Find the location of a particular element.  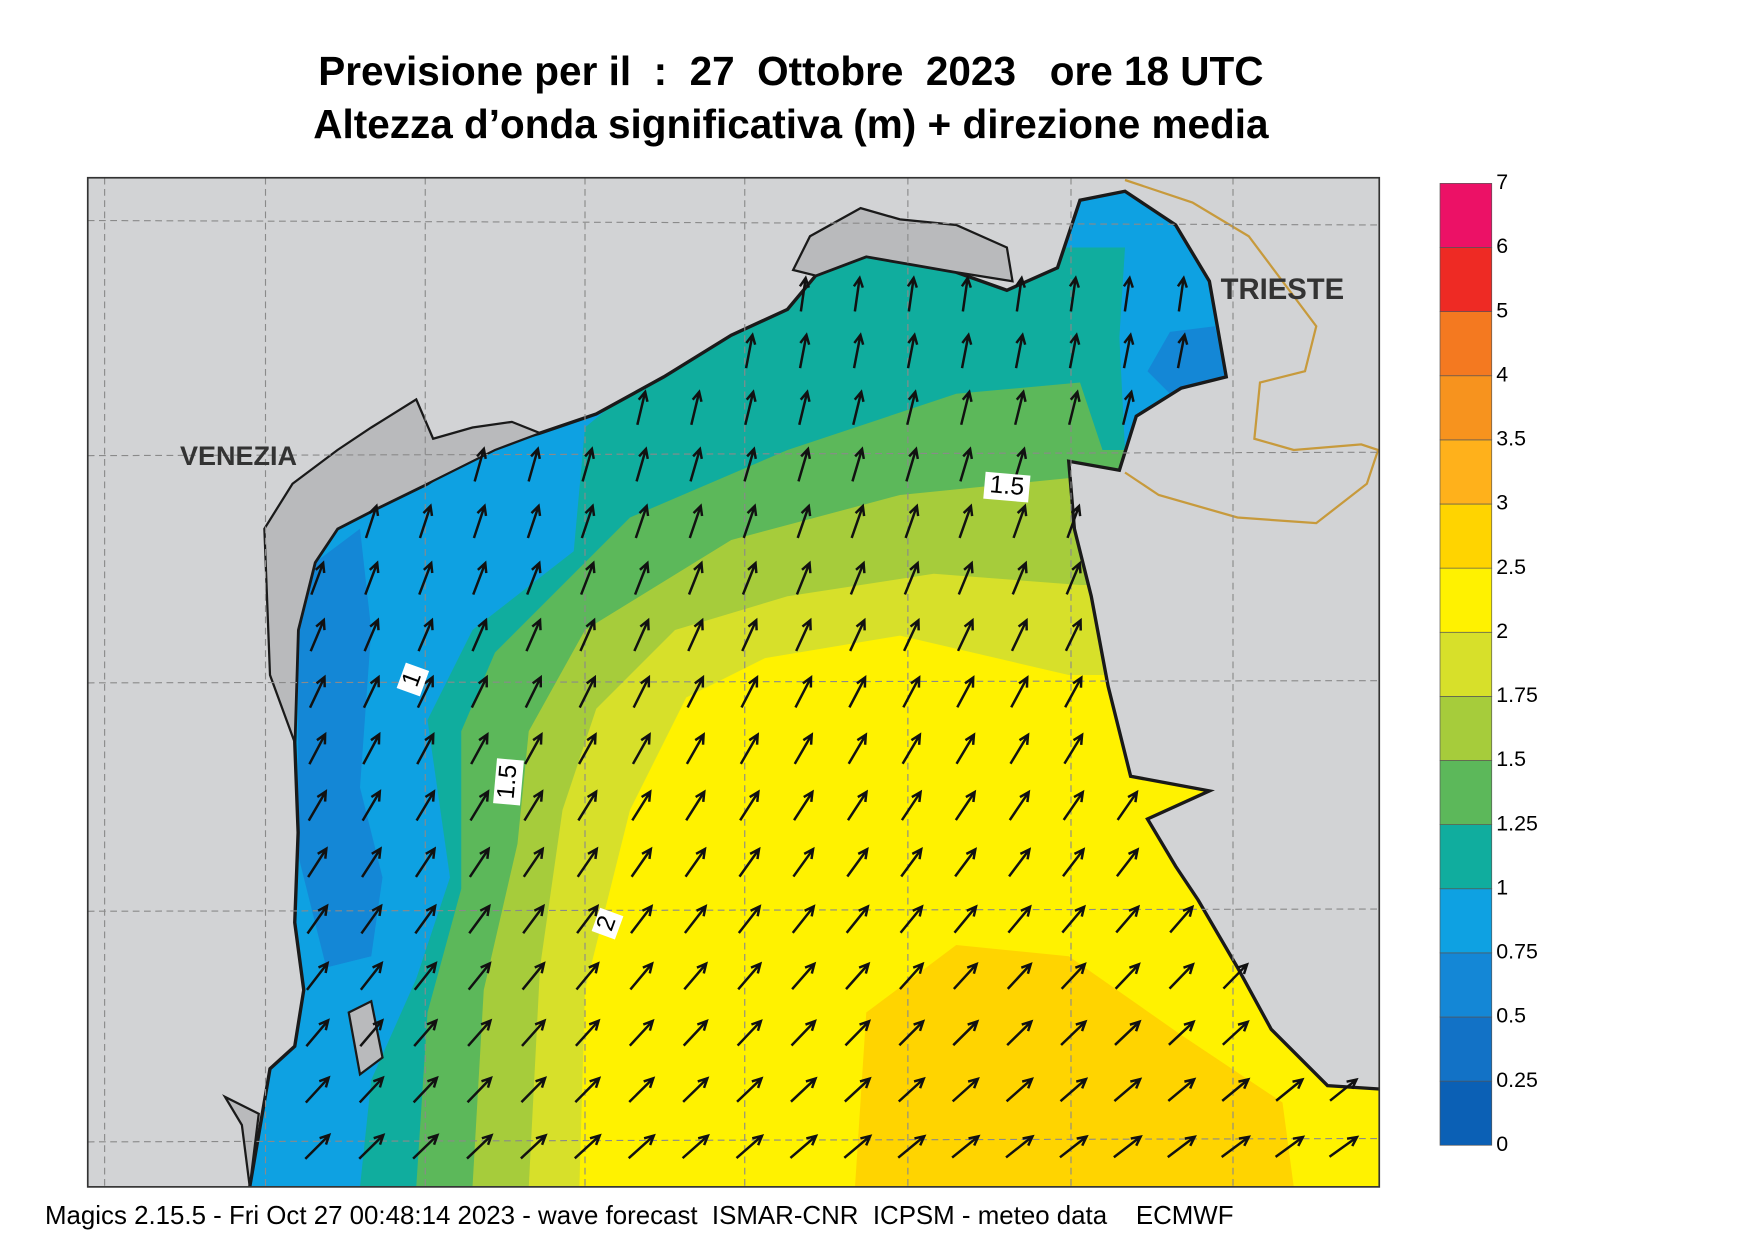

colorbar-label: 4 is located at coordinates (1502, 374).